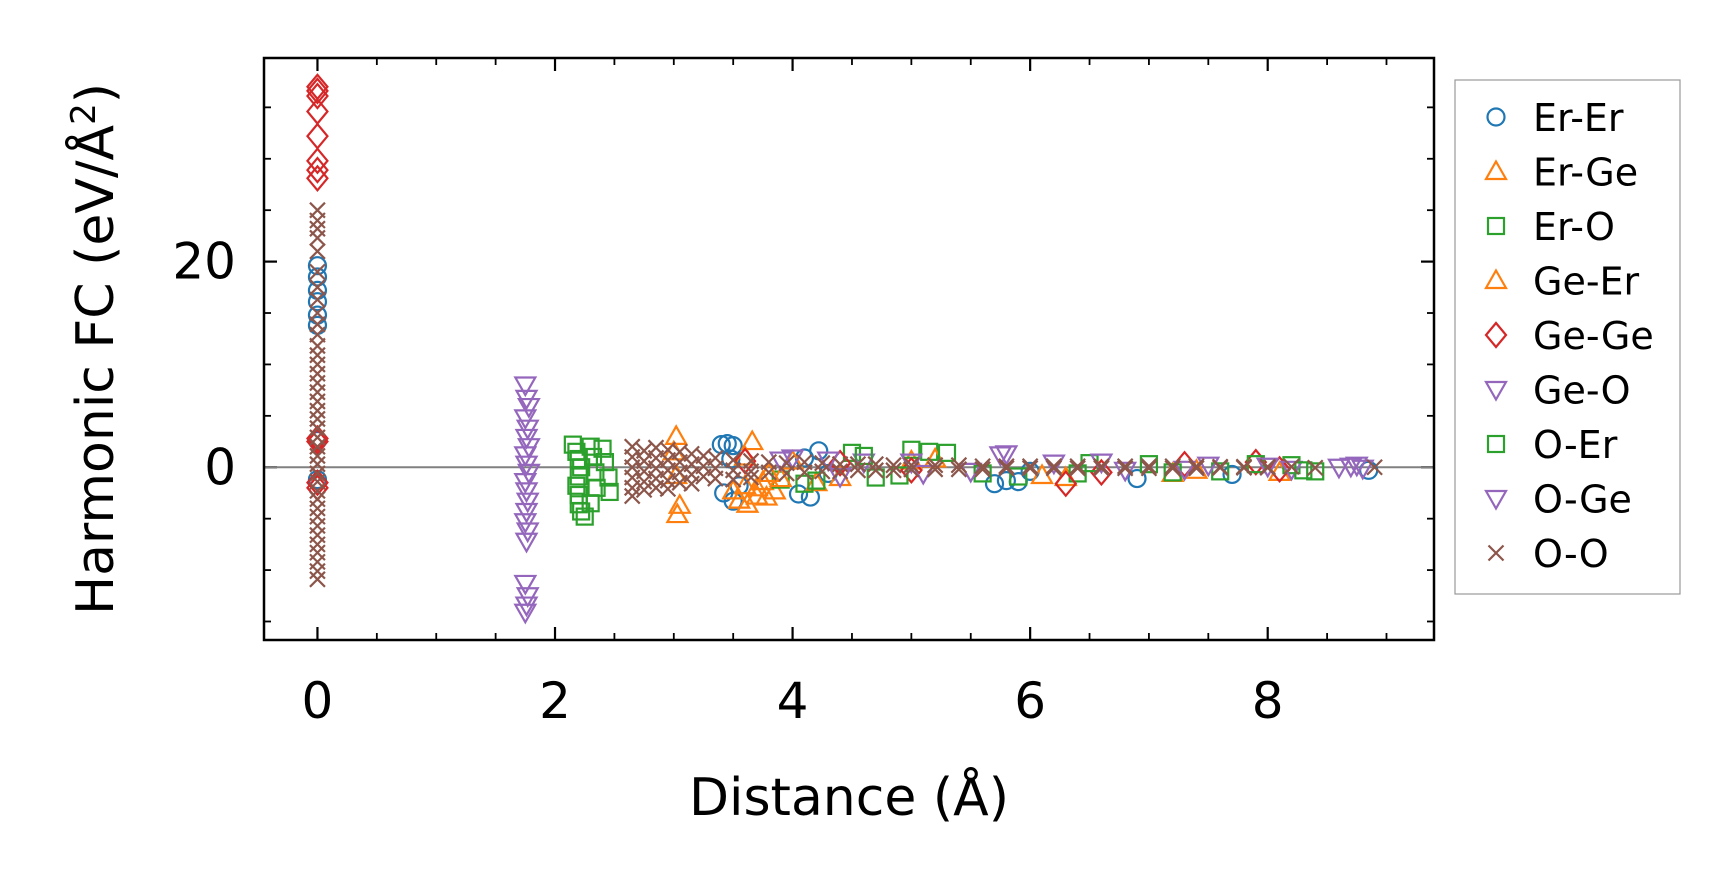 This screenshot has height=883, width=1730. I want to click on x-tick-label: 8, so click(1268, 701).